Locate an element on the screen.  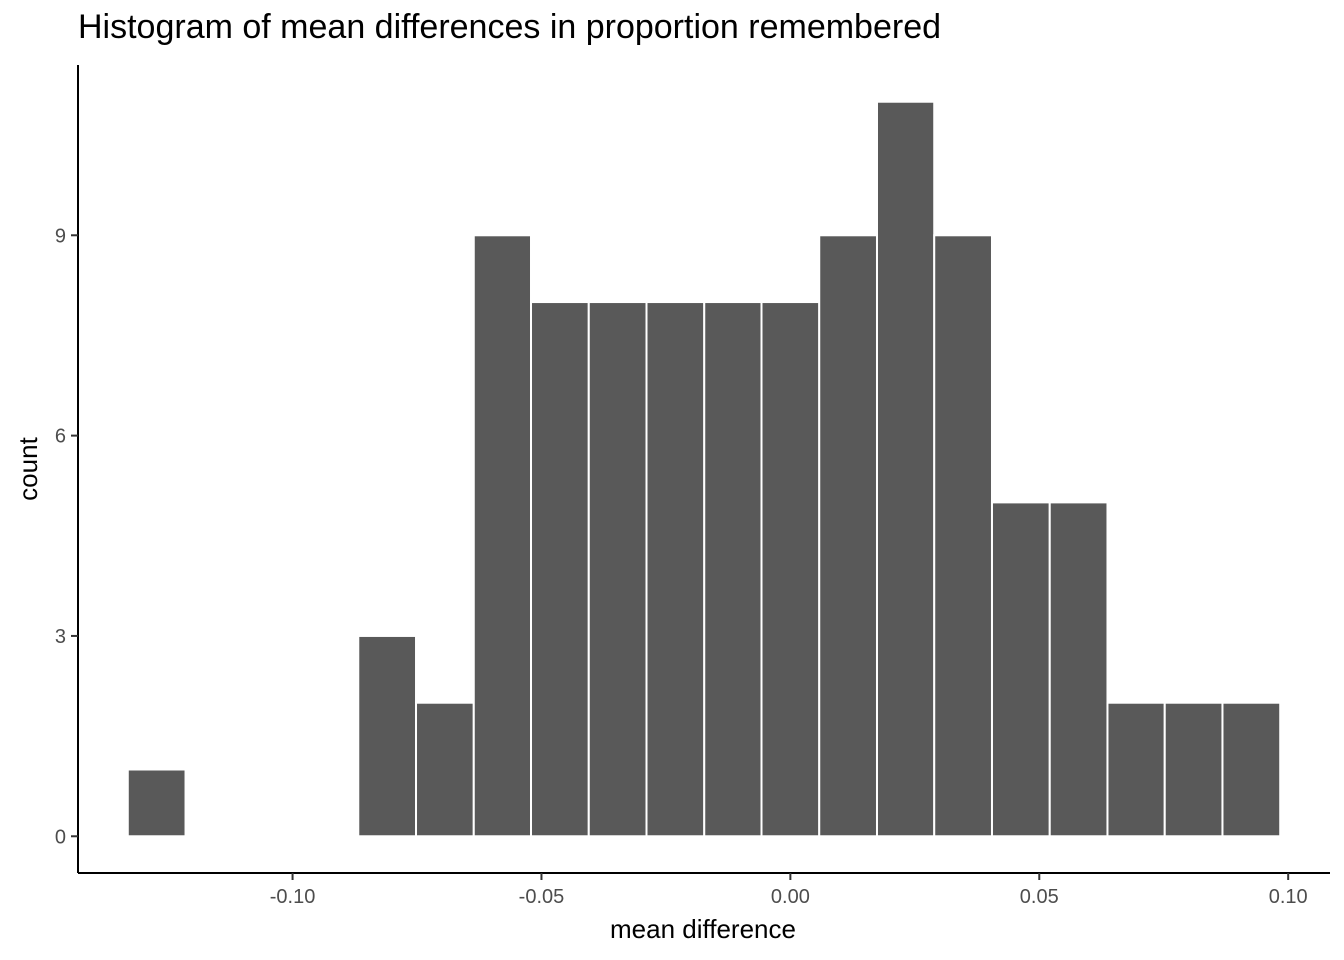
y-tick-label: 6 is located at coordinates (60, 437).